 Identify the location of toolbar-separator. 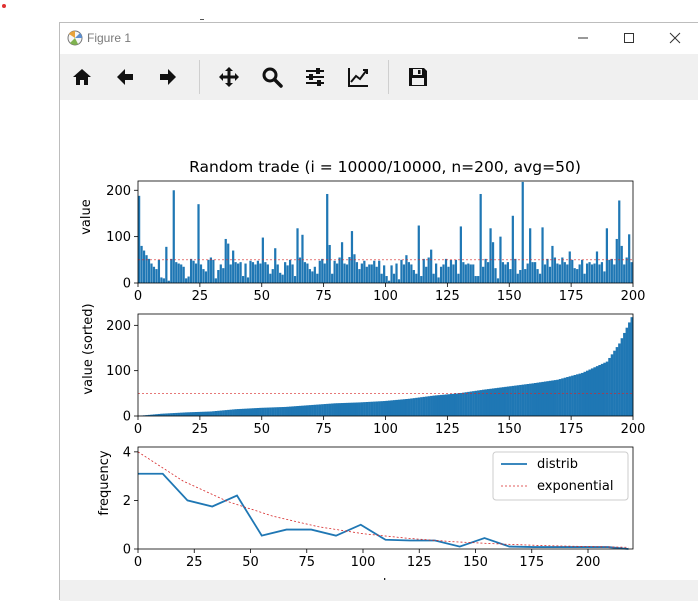
(388, 77).